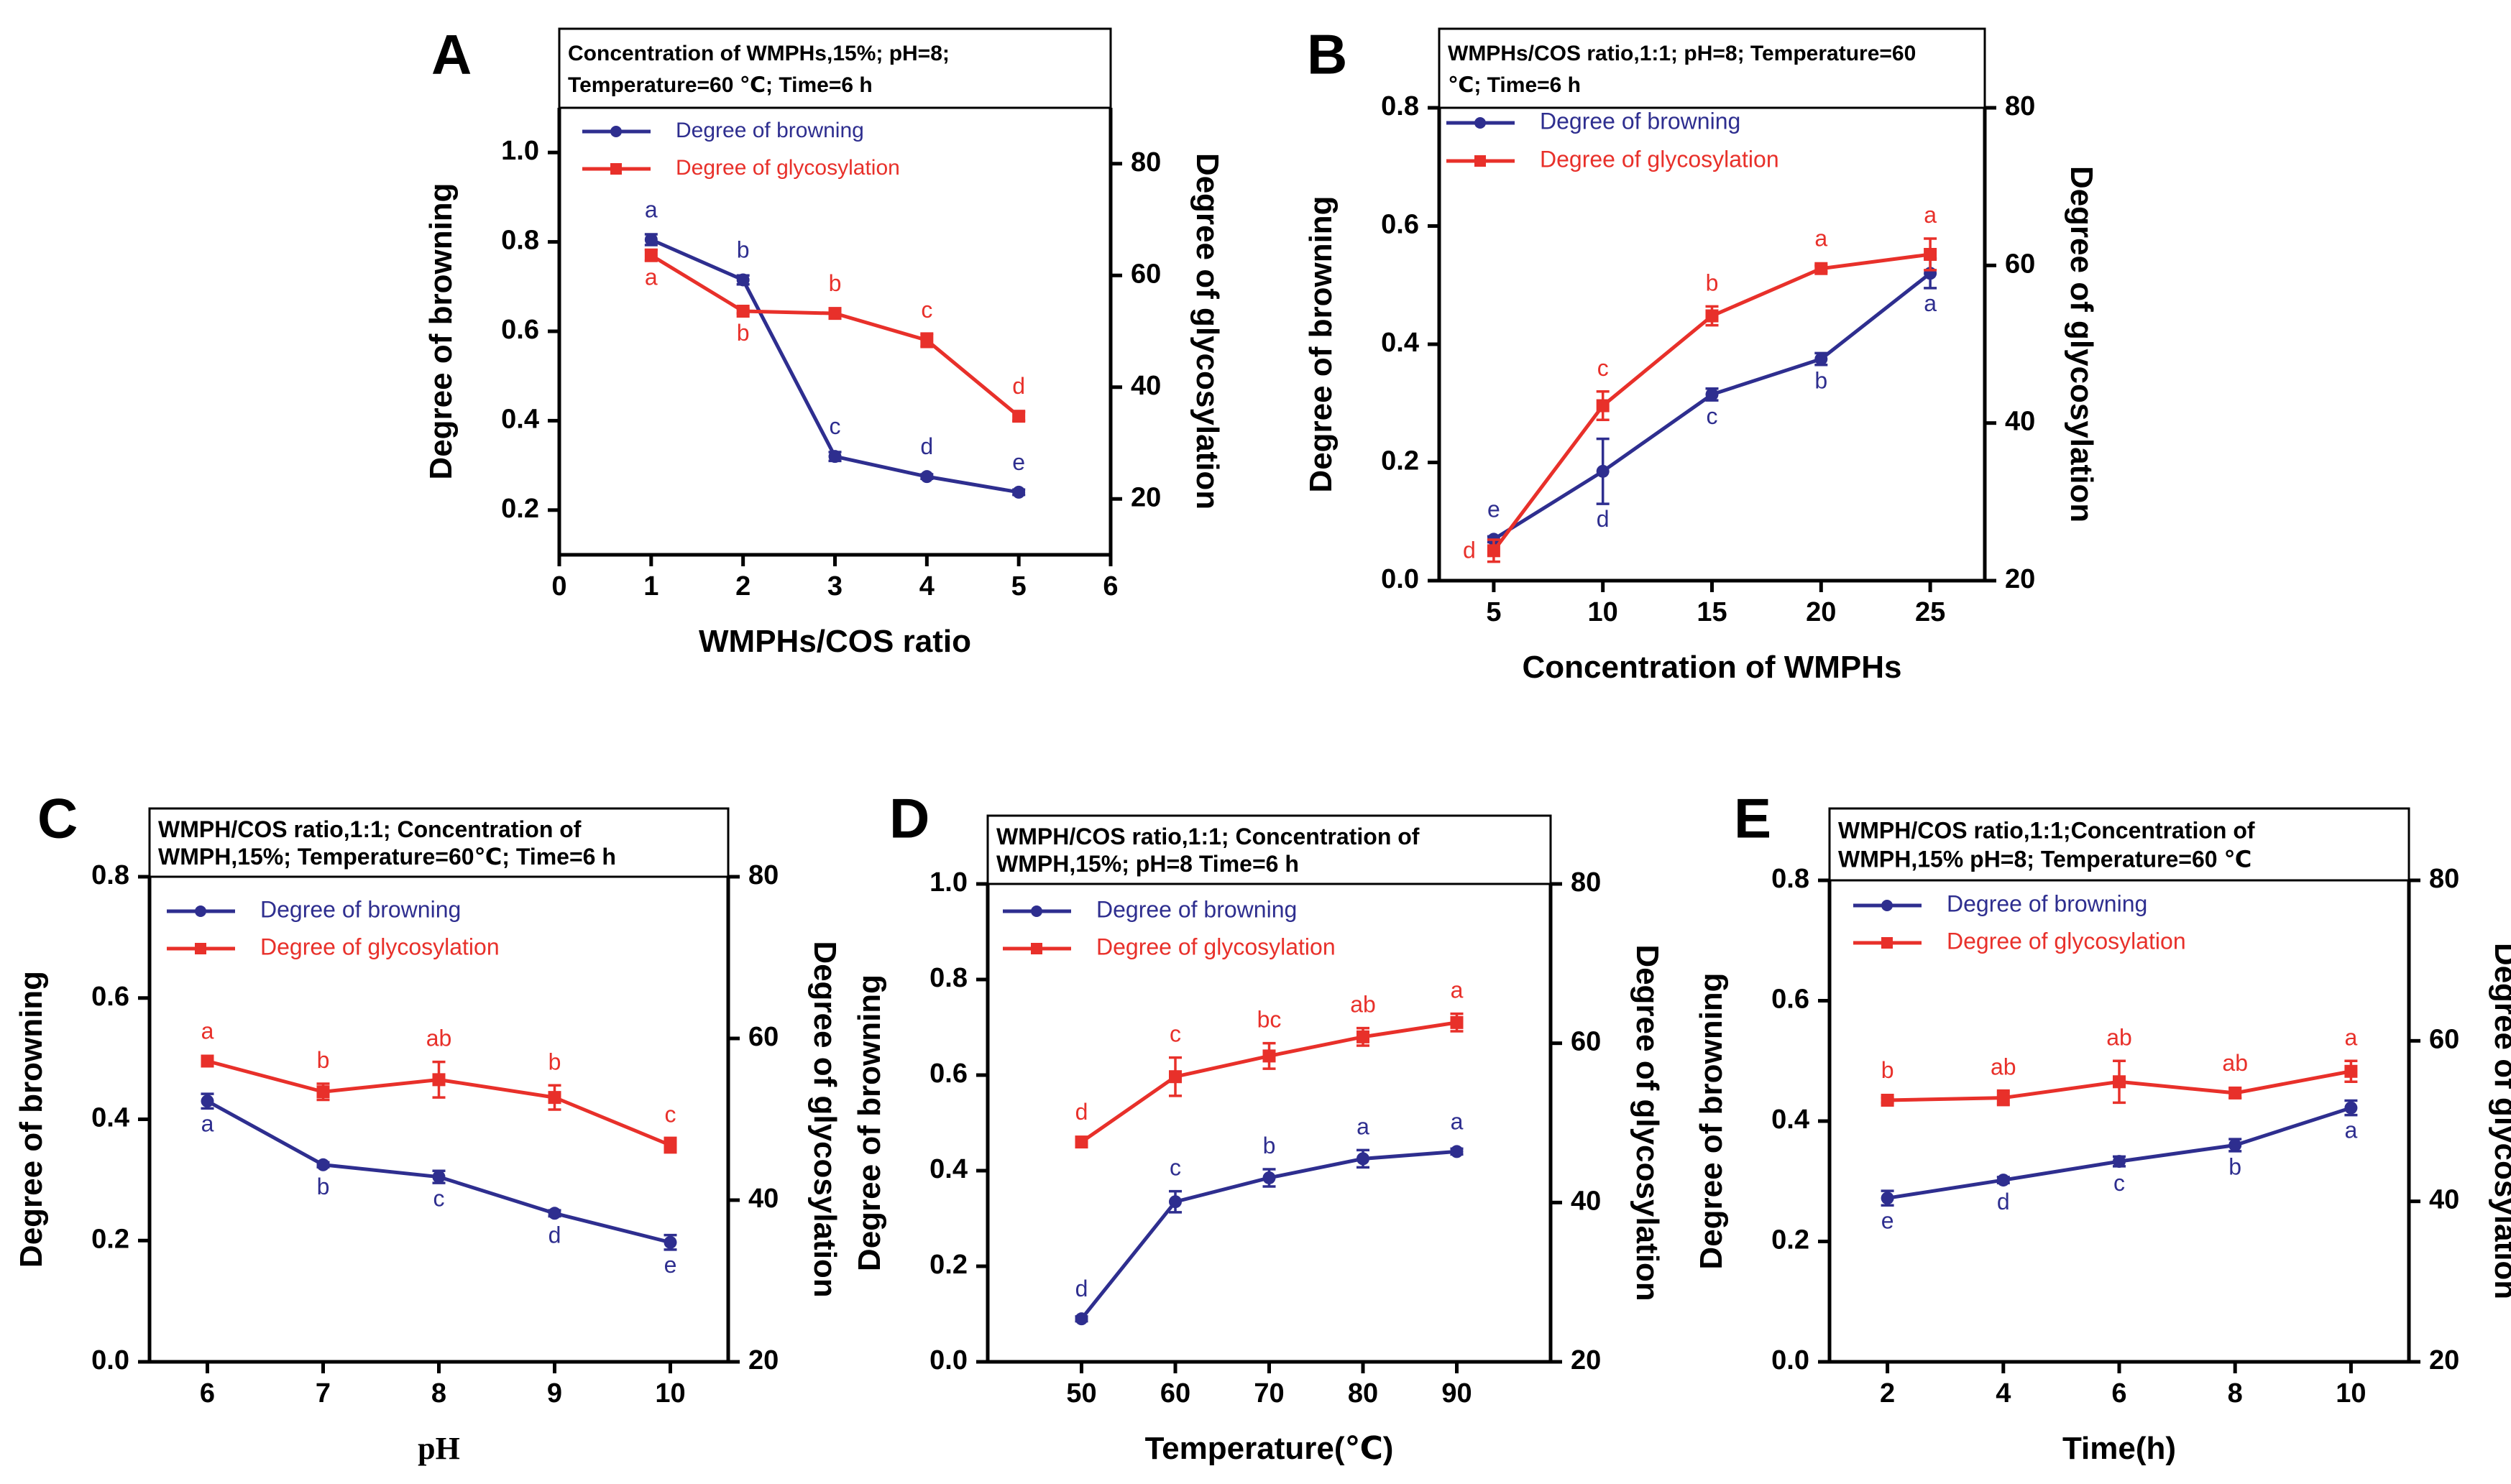 Image resolution: width=2511 pixels, height=1484 pixels. I want to click on axes: 2 4 6 8 10 0.0 0.2 0.4 0.6 0.8 20 40 60 80, so click(2115, 1136).